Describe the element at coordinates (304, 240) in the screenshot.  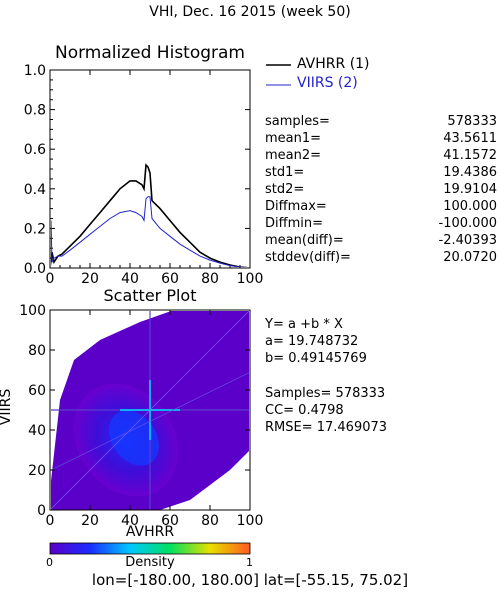
I see `stat-label: mean(diff)=` at that location.